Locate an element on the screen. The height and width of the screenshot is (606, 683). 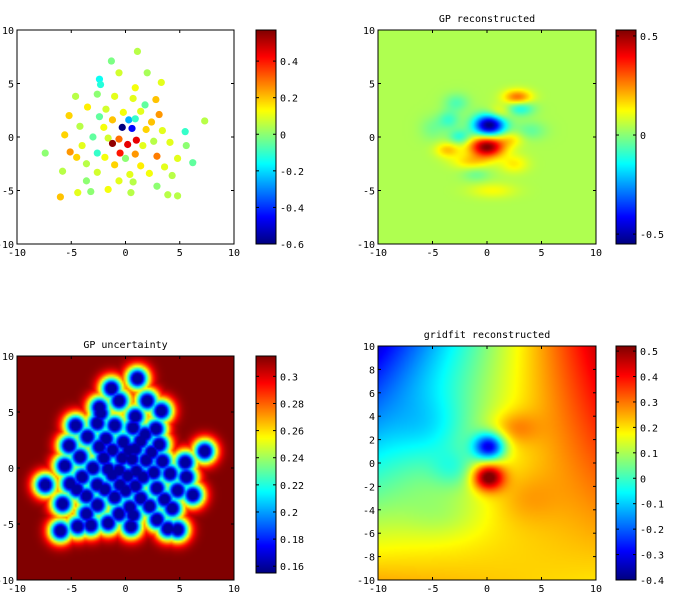
heatmap-image is located at coordinates (487, 137).